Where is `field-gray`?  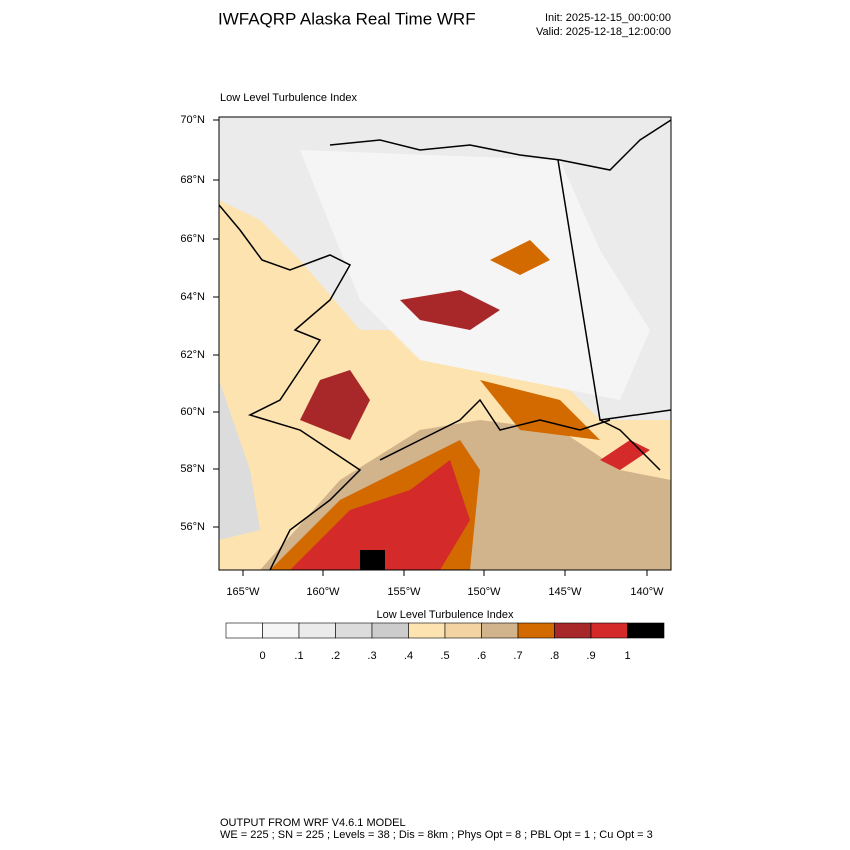
field-gray is located at coordinates (239, 460).